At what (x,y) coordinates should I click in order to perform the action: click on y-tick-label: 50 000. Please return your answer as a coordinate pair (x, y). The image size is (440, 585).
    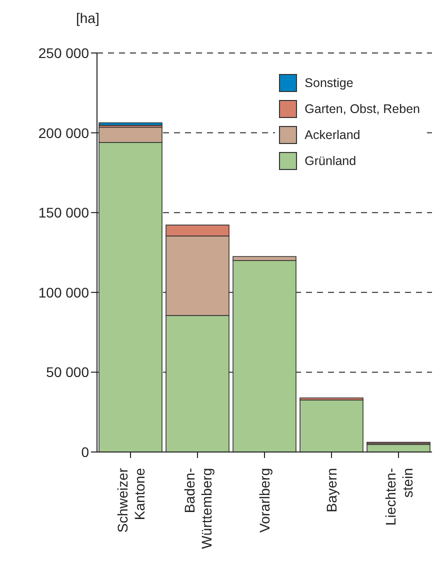
    Looking at the image, I should click on (68, 372).